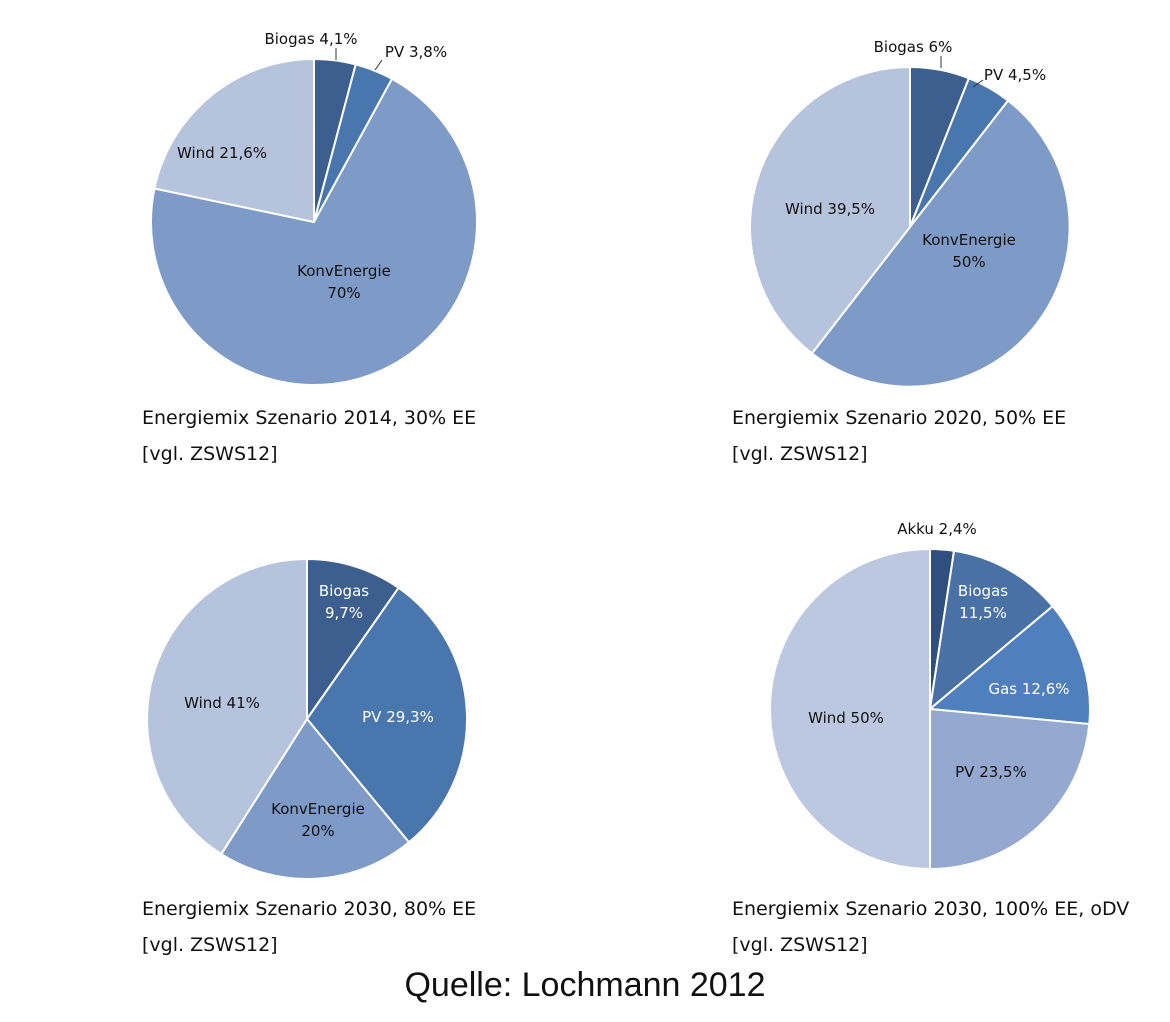  What do you see at coordinates (222, 703) in the screenshot?
I see `slice-label-wind: Wind 41%` at bounding box center [222, 703].